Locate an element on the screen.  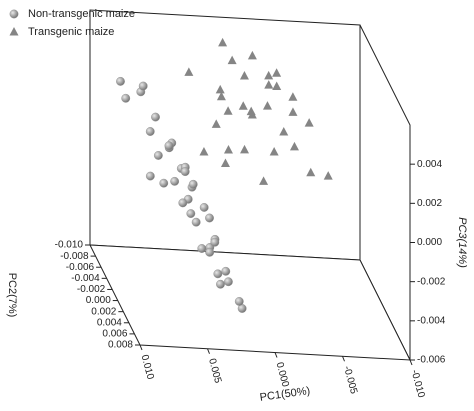
x-tick-label: 0.005 is located at coordinates (214, 370).